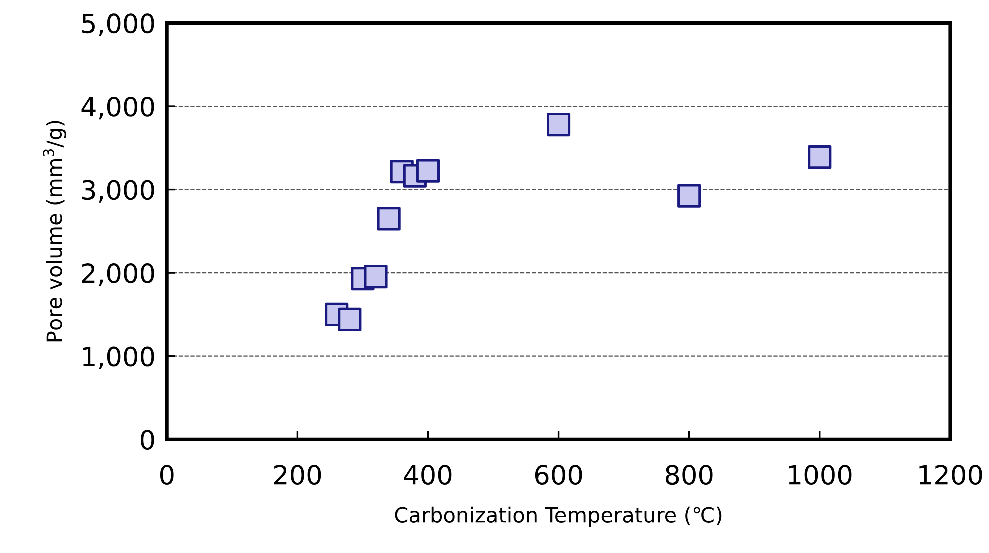 The width and height of the screenshot is (989, 553). I want to click on x-tick-label: 800, so click(689, 475).